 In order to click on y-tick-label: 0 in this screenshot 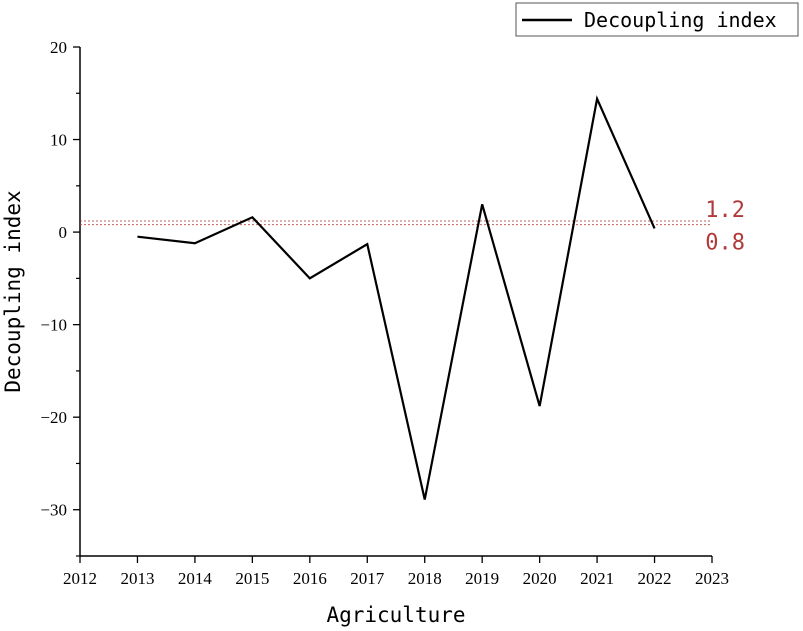, I will do `click(63, 232)`.